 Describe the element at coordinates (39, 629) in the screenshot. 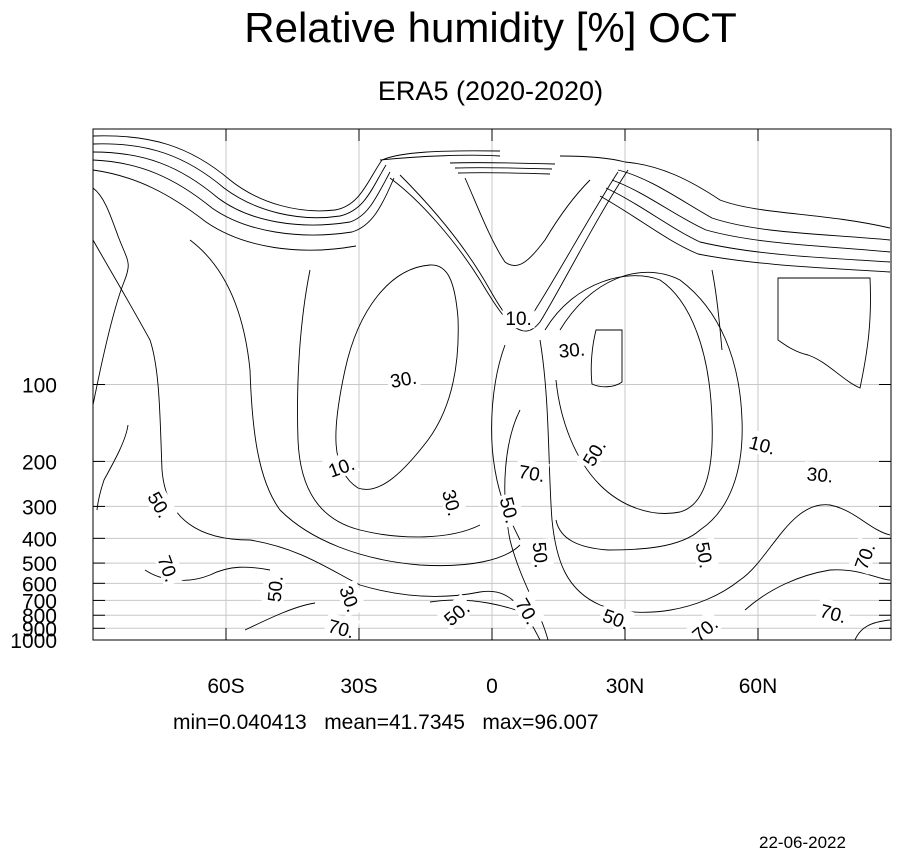

I see `y-tick-label: 900` at that location.